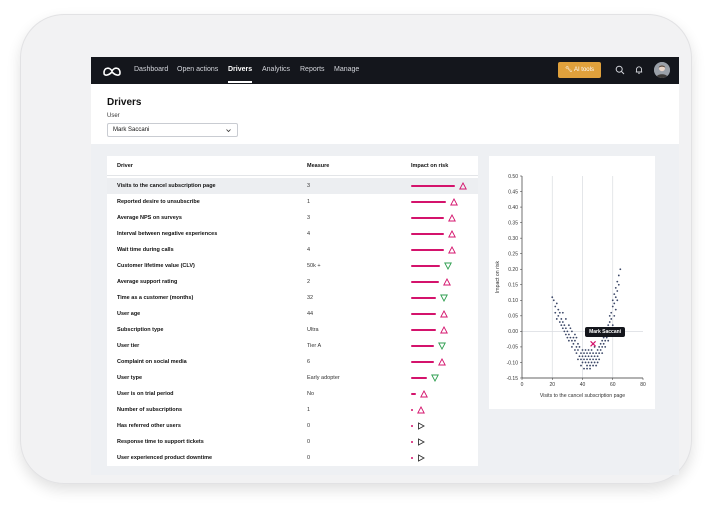  Describe the element at coordinates (323, 378) in the screenshot. I see `measure-cell: Early adopter` at that location.